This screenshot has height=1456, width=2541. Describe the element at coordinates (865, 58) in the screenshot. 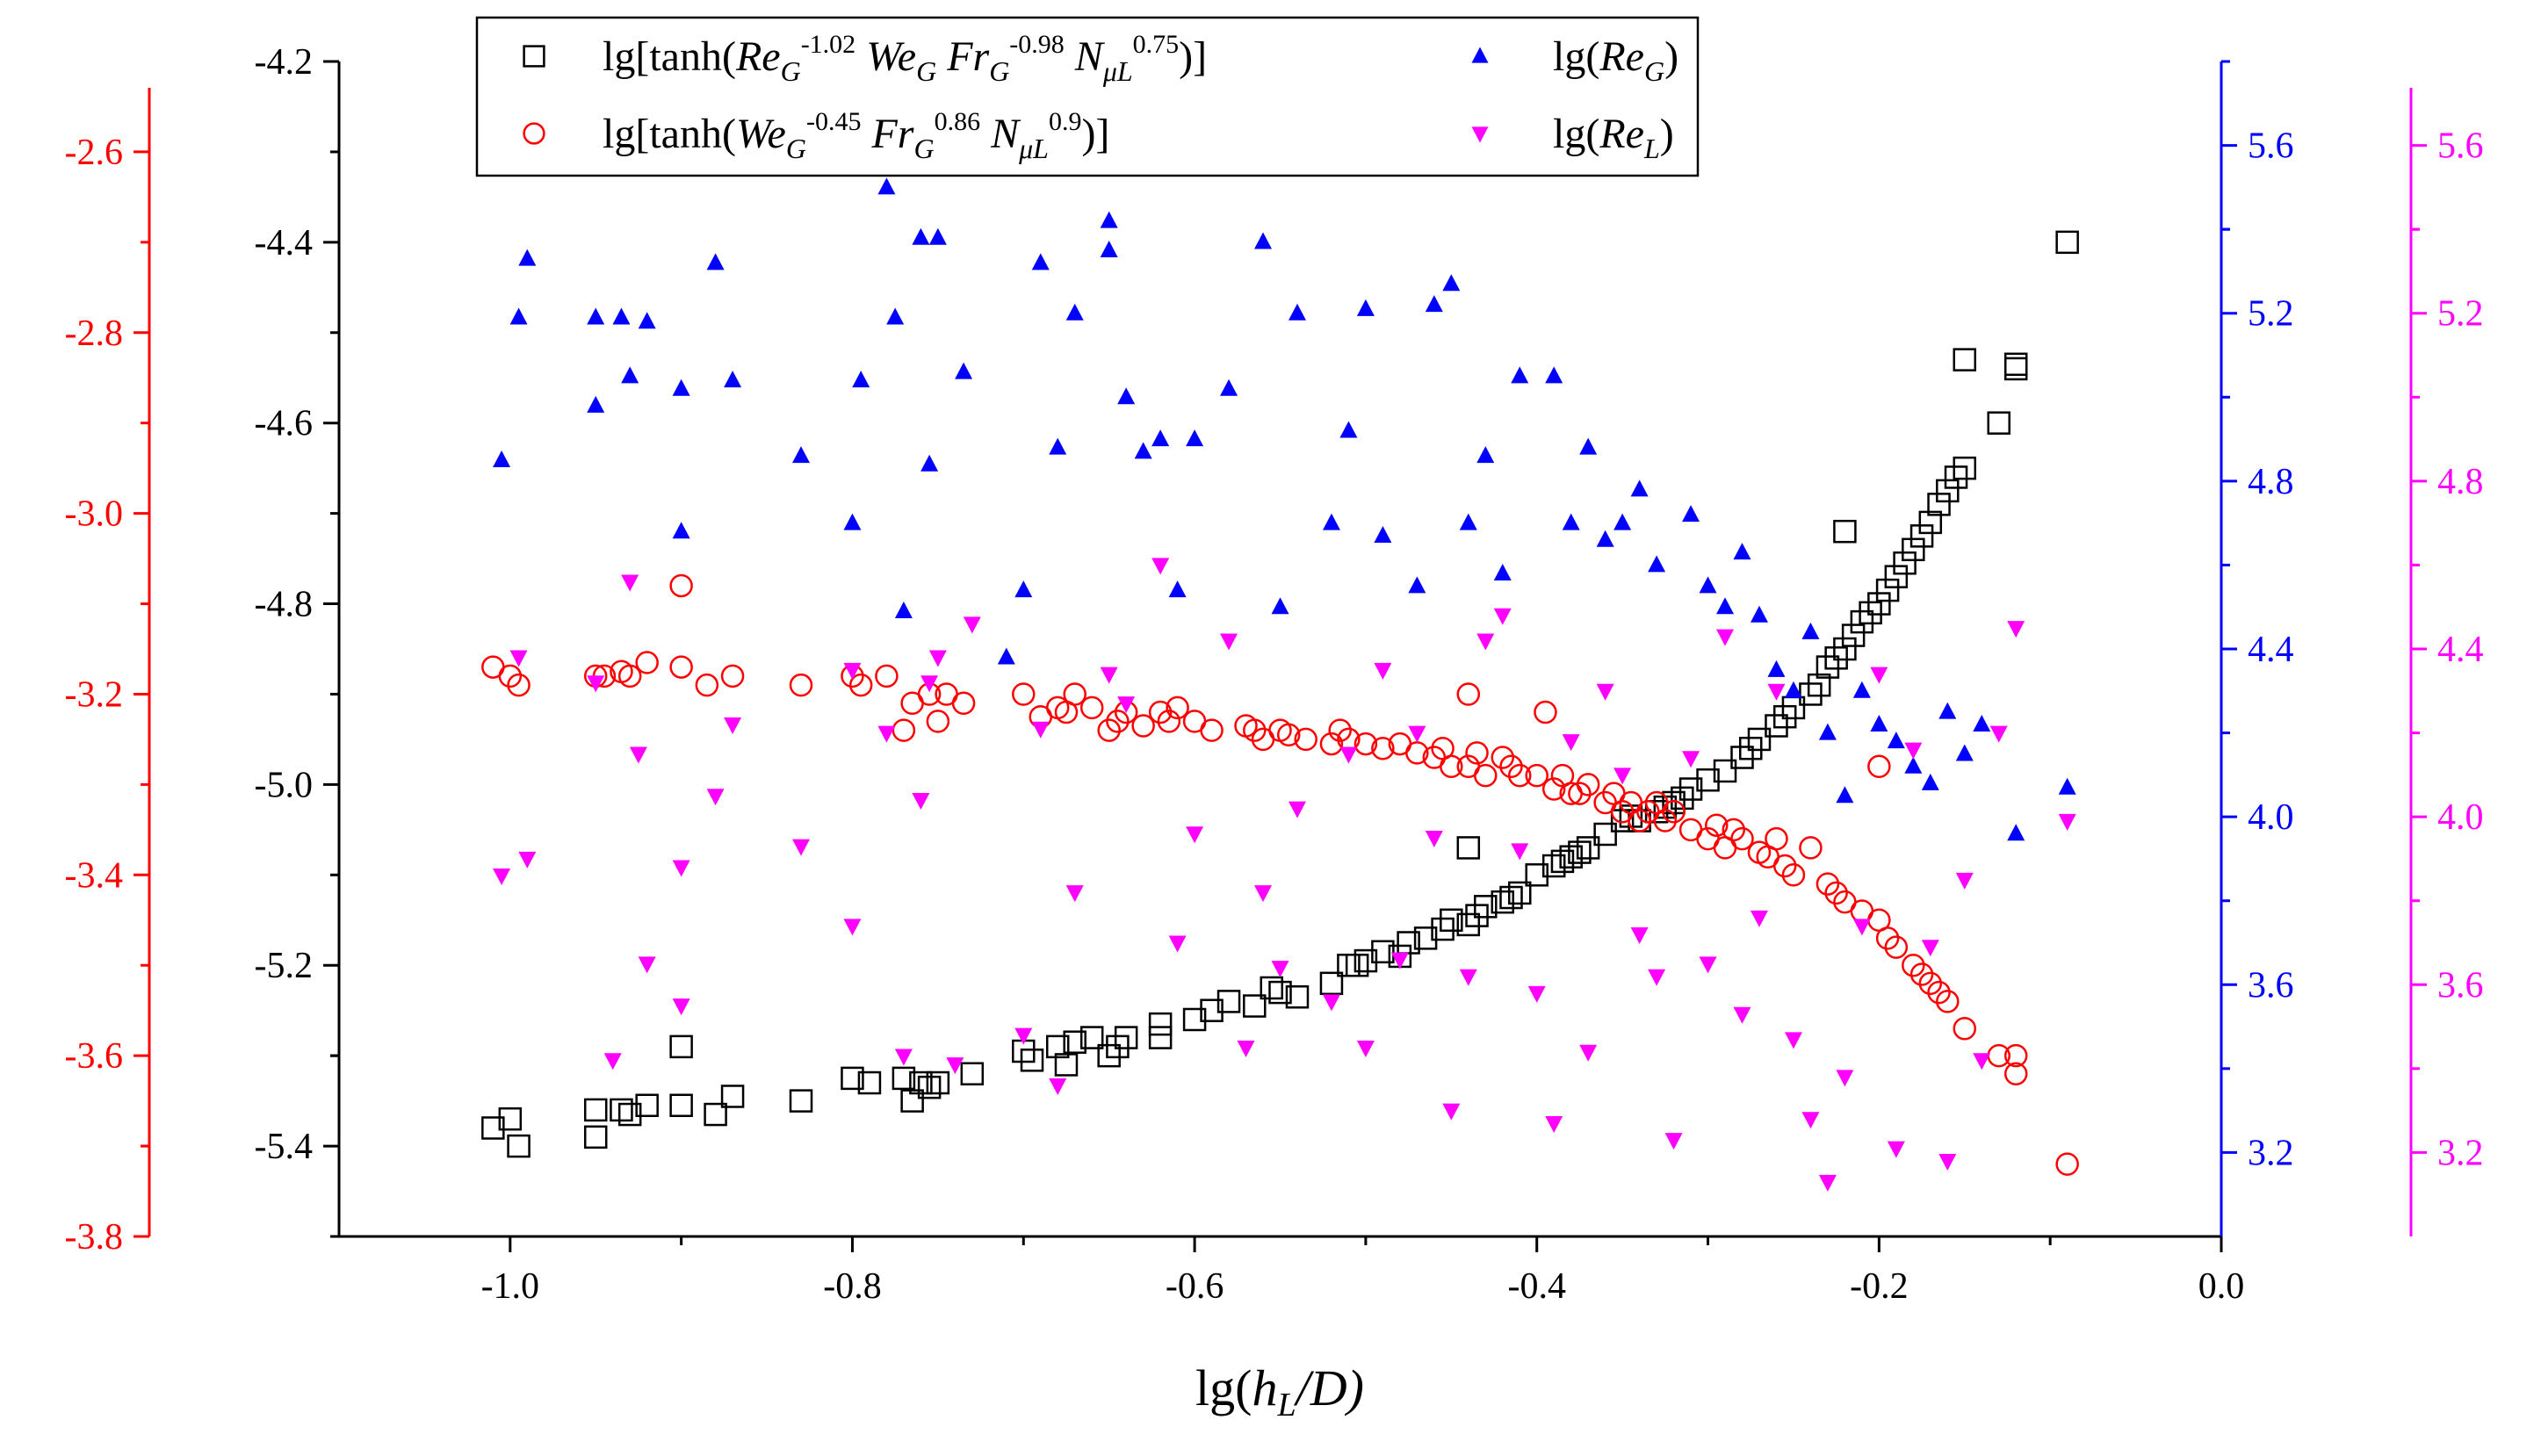

I see `legend-entry: lg[tanh(ReG-1.02 WeG FrG-0.98 NμL0.75)]` at that location.